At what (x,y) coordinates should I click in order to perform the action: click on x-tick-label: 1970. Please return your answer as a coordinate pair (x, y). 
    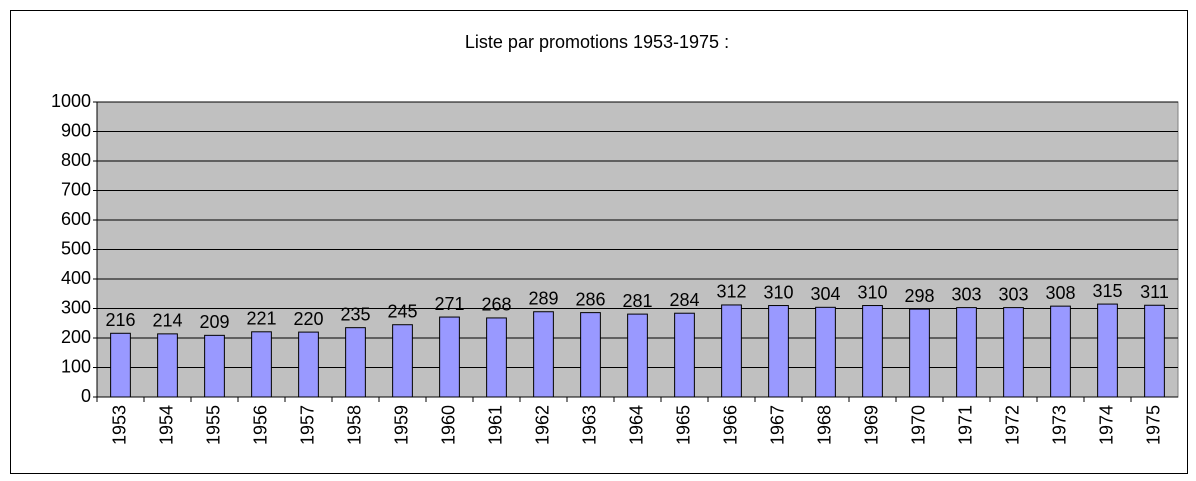
    Looking at the image, I should click on (918, 425).